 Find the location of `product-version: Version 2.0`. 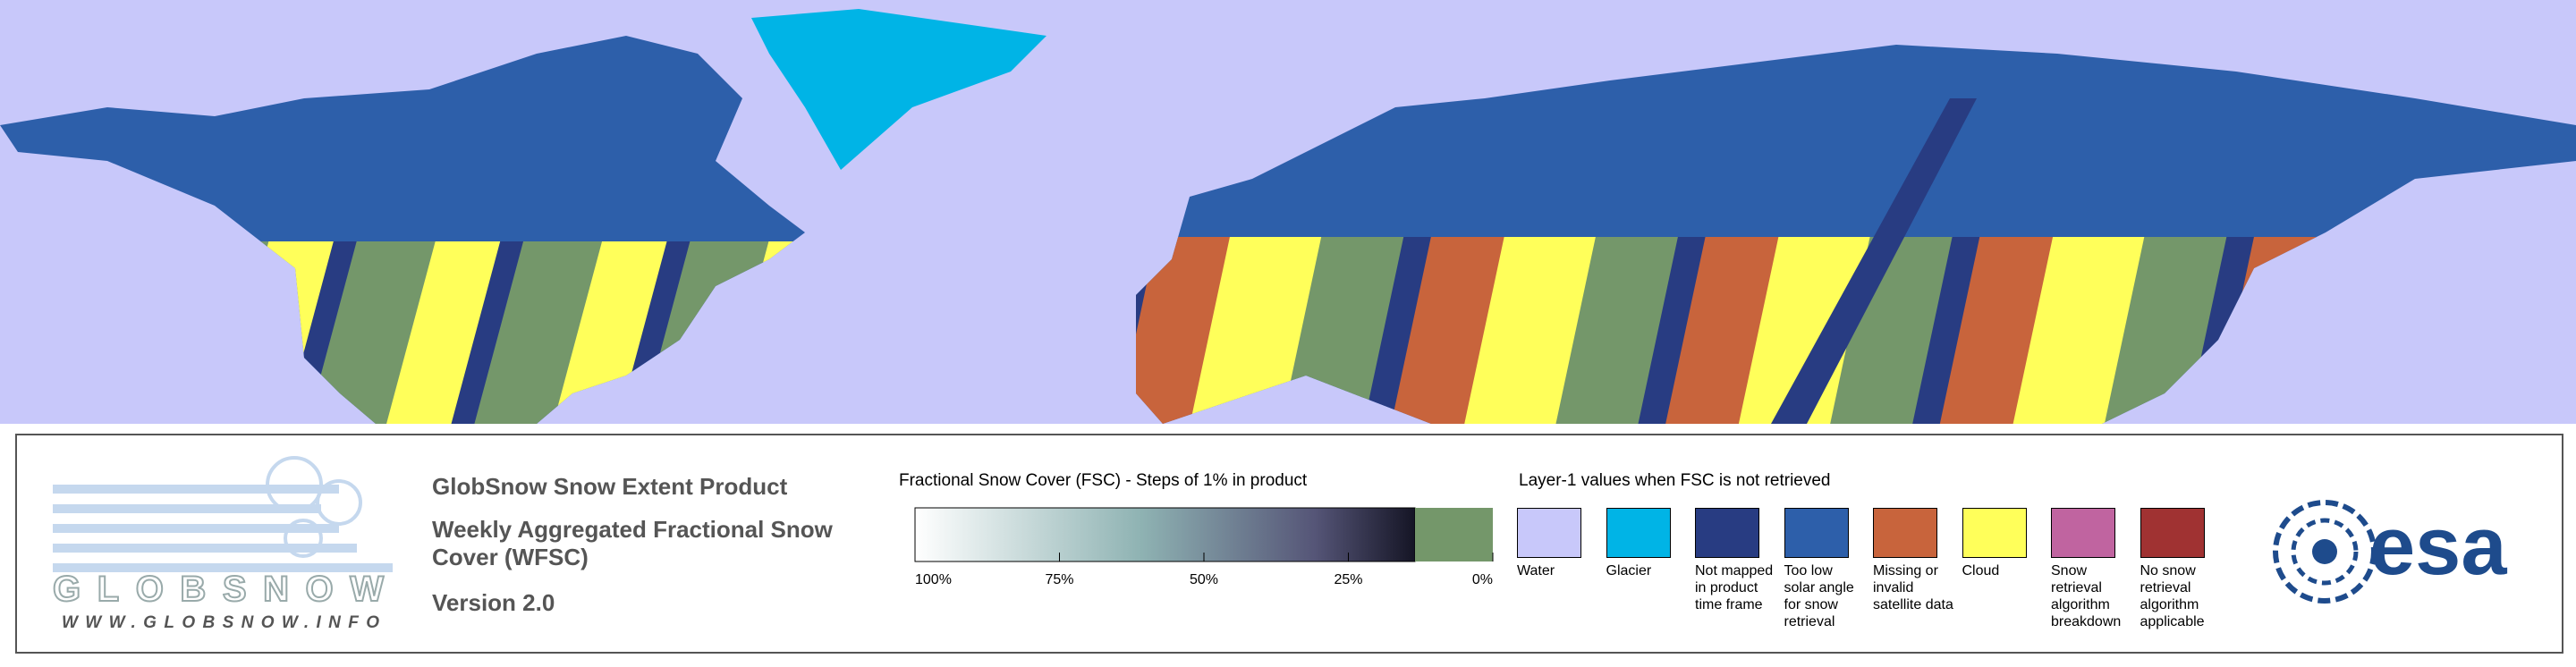

product-version: Version 2.0 is located at coordinates (493, 602).